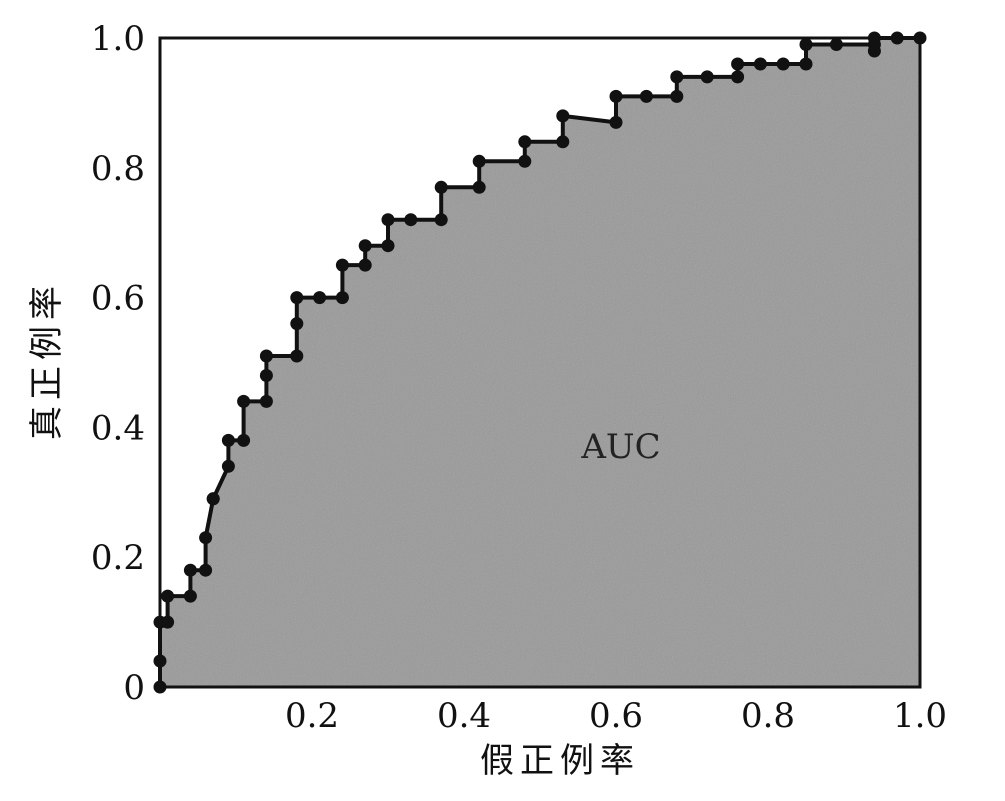 This screenshot has height=801, width=1005. What do you see at coordinates (47, 360) in the screenshot?
I see `y-axis-title: 真正例率` at bounding box center [47, 360].